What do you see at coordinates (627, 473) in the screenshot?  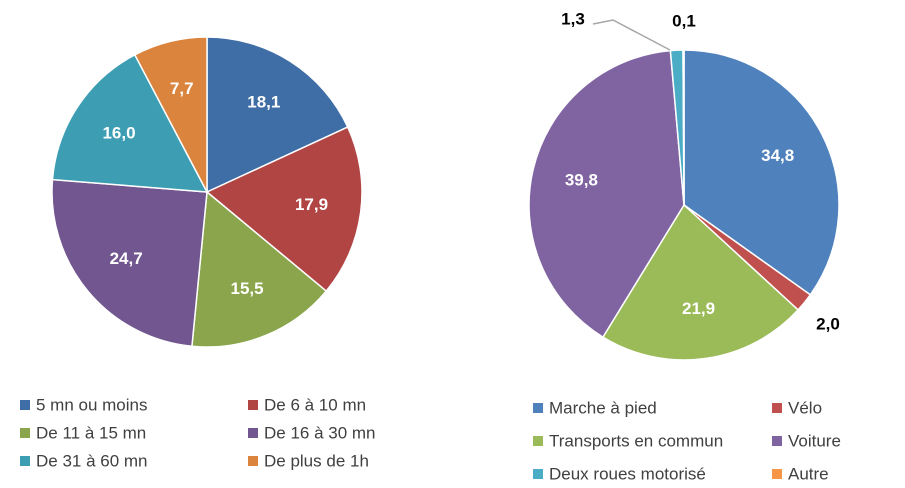 I see `legend-label: Deux roues motorisé` at bounding box center [627, 473].